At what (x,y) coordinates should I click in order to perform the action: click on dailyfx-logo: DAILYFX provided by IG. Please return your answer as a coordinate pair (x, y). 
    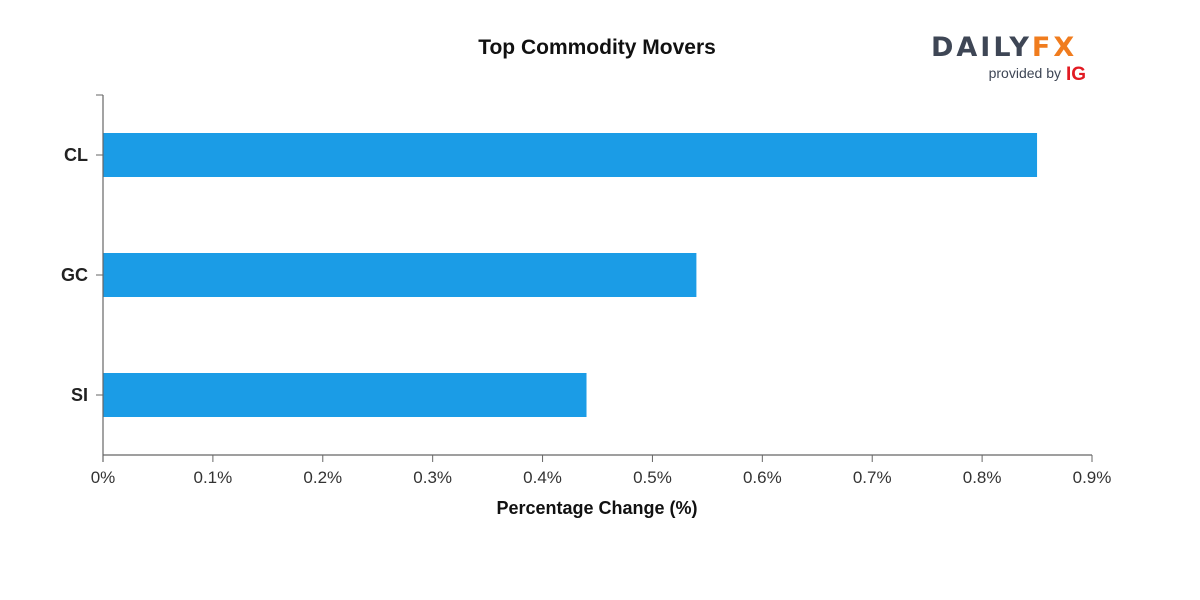
    Looking at the image, I should click on (1008, 58).